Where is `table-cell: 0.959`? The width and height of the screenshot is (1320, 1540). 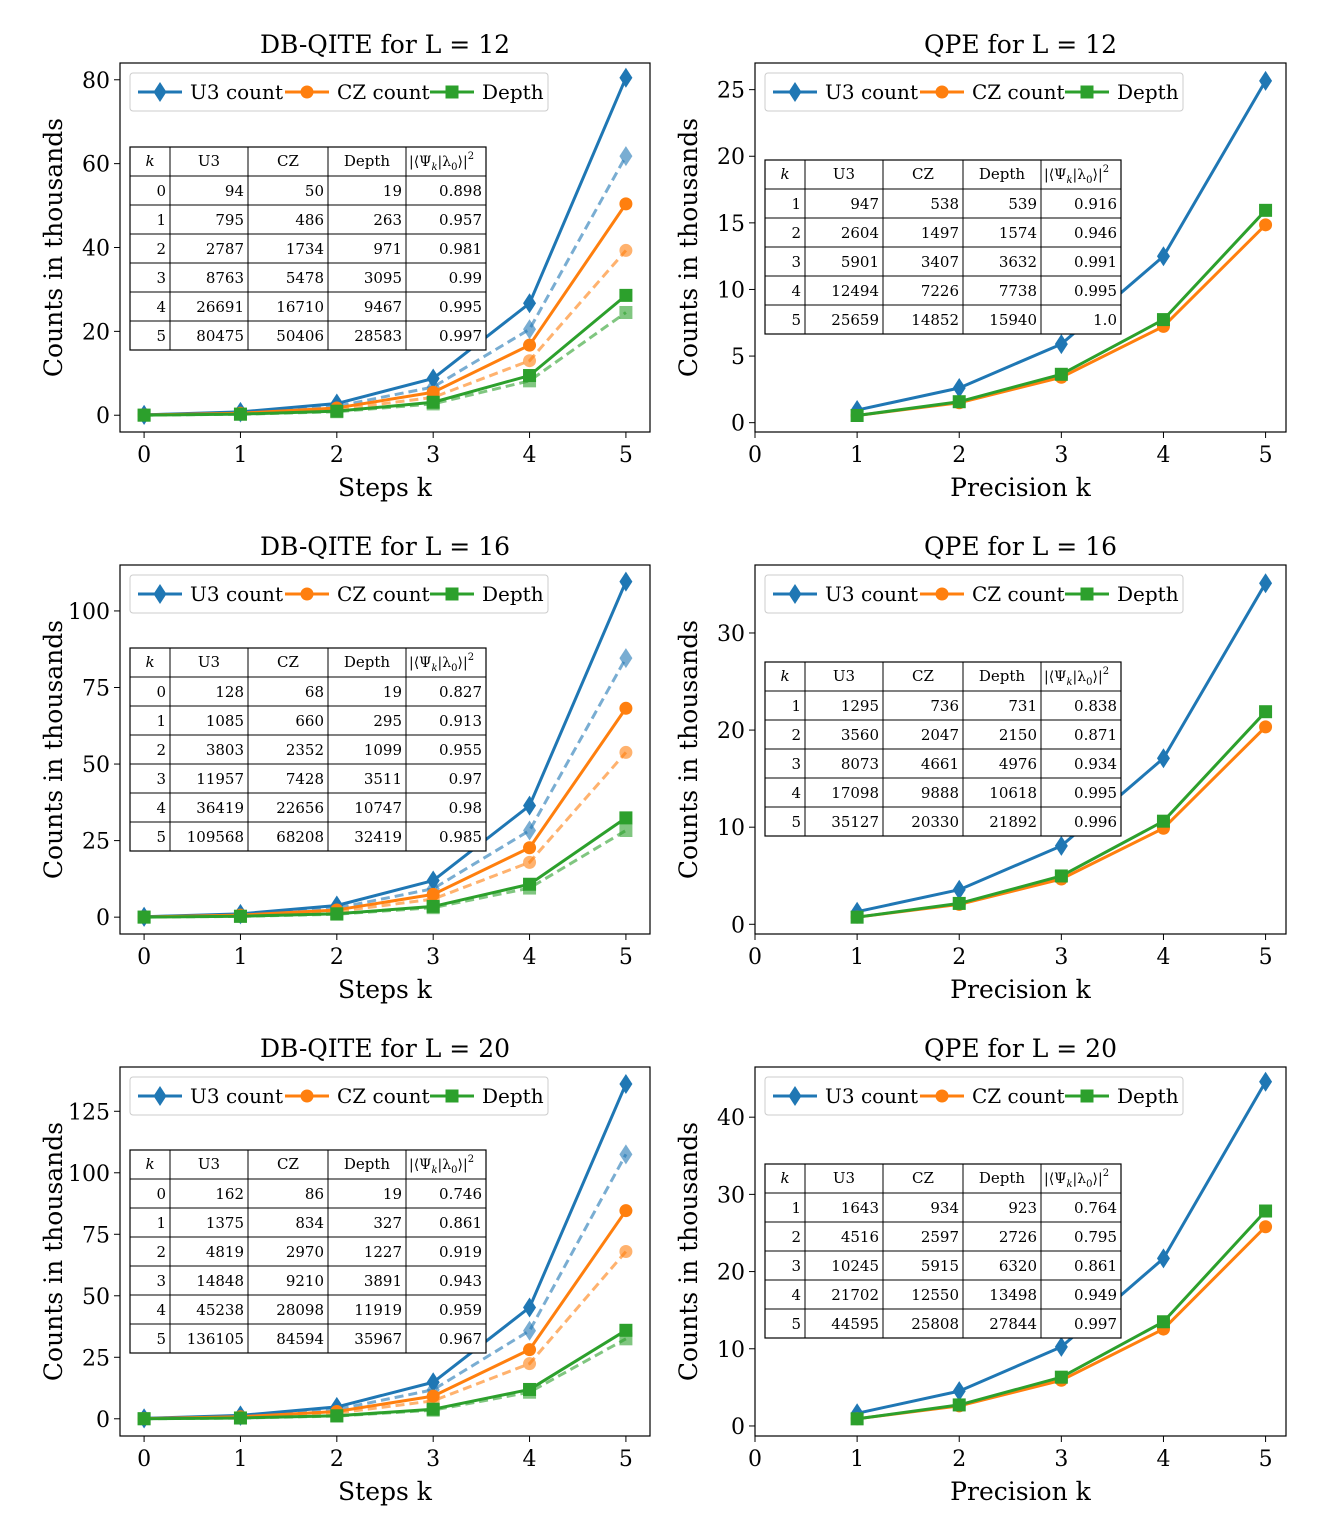
table-cell: 0.959 is located at coordinates (460, 1310).